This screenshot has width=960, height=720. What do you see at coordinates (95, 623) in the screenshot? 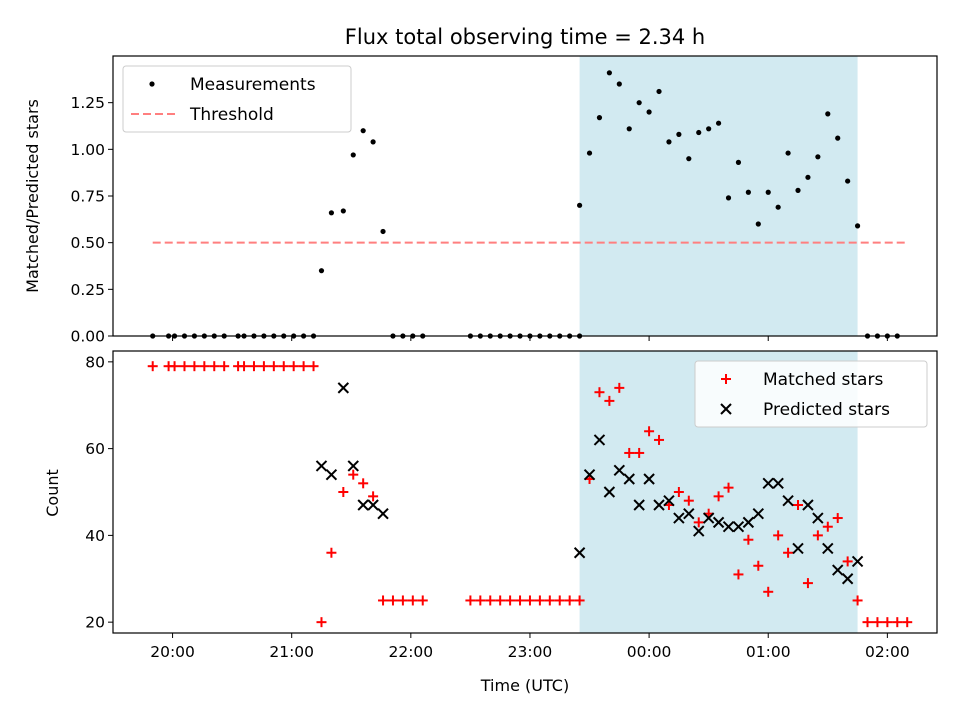
I see `y-tick-label: 20` at bounding box center [95, 623].